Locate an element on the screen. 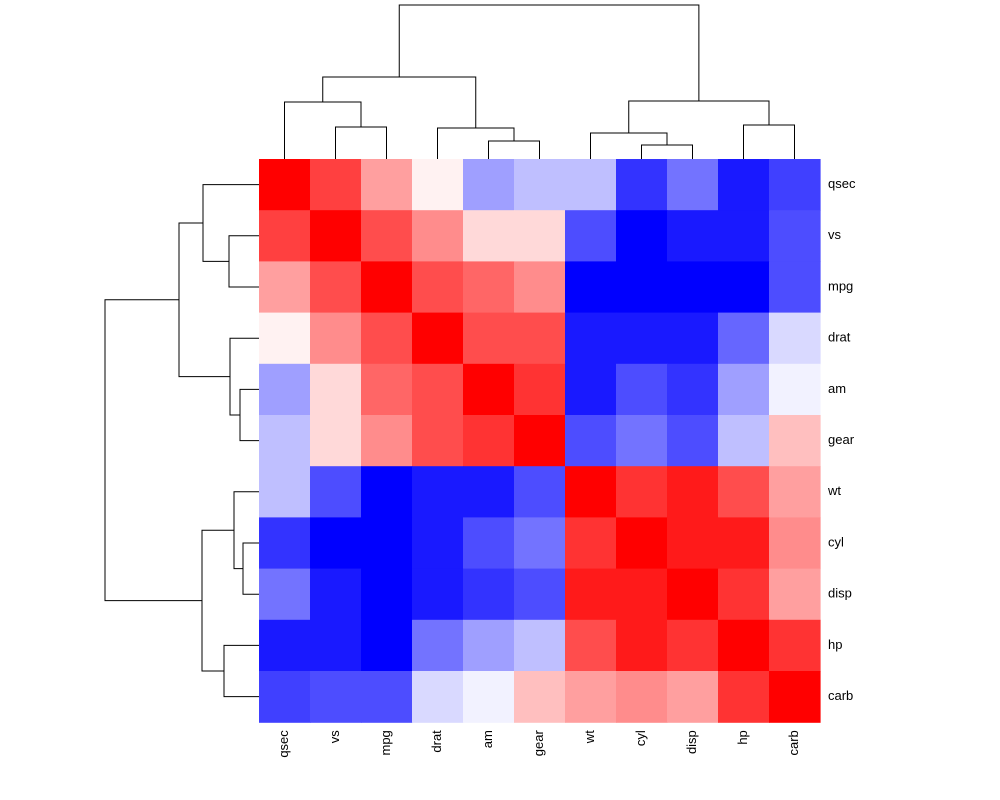 The width and height of the screenshot is (1000, 800). heatmap-cell-gear-gear is located at coordinates (540, 441).